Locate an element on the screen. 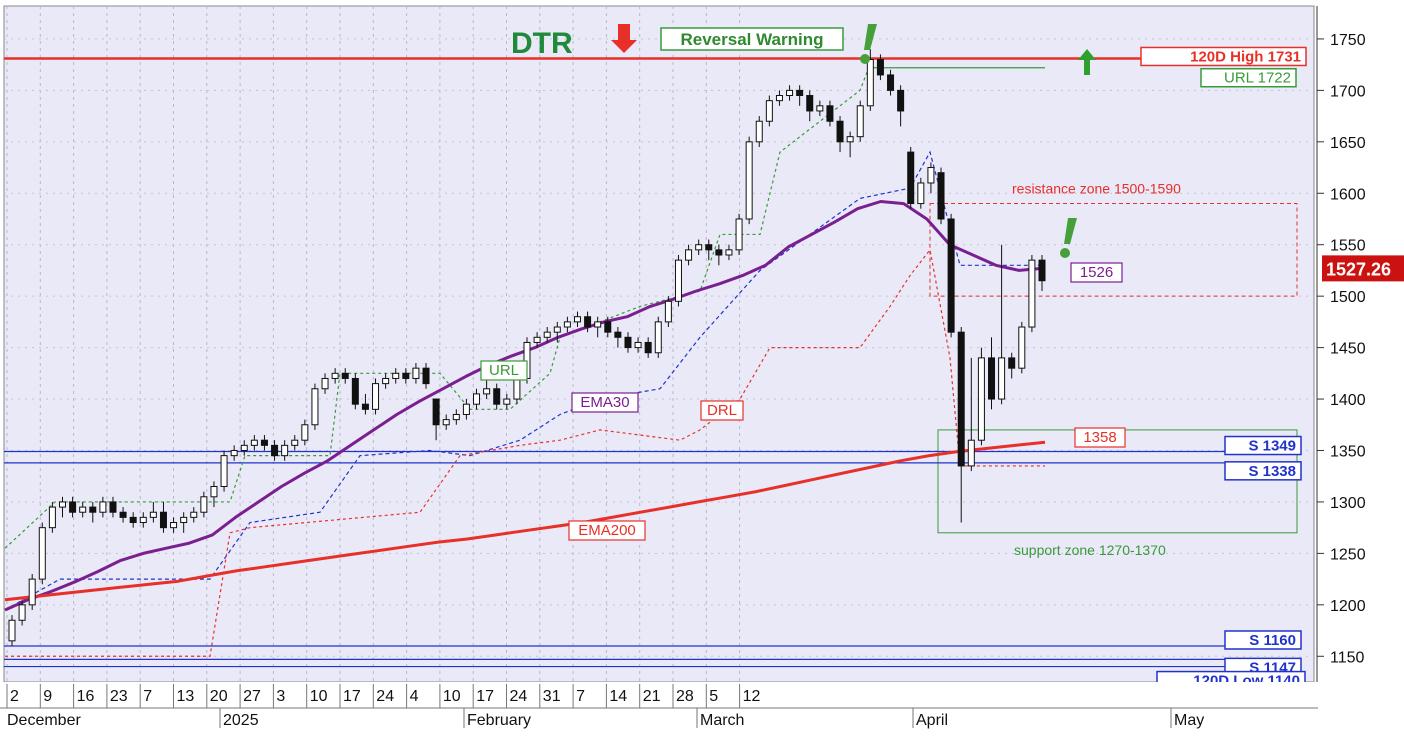 This screenshot has width=1404, height=743. x-tick-label: 7 is located at coordinates (147, 696).